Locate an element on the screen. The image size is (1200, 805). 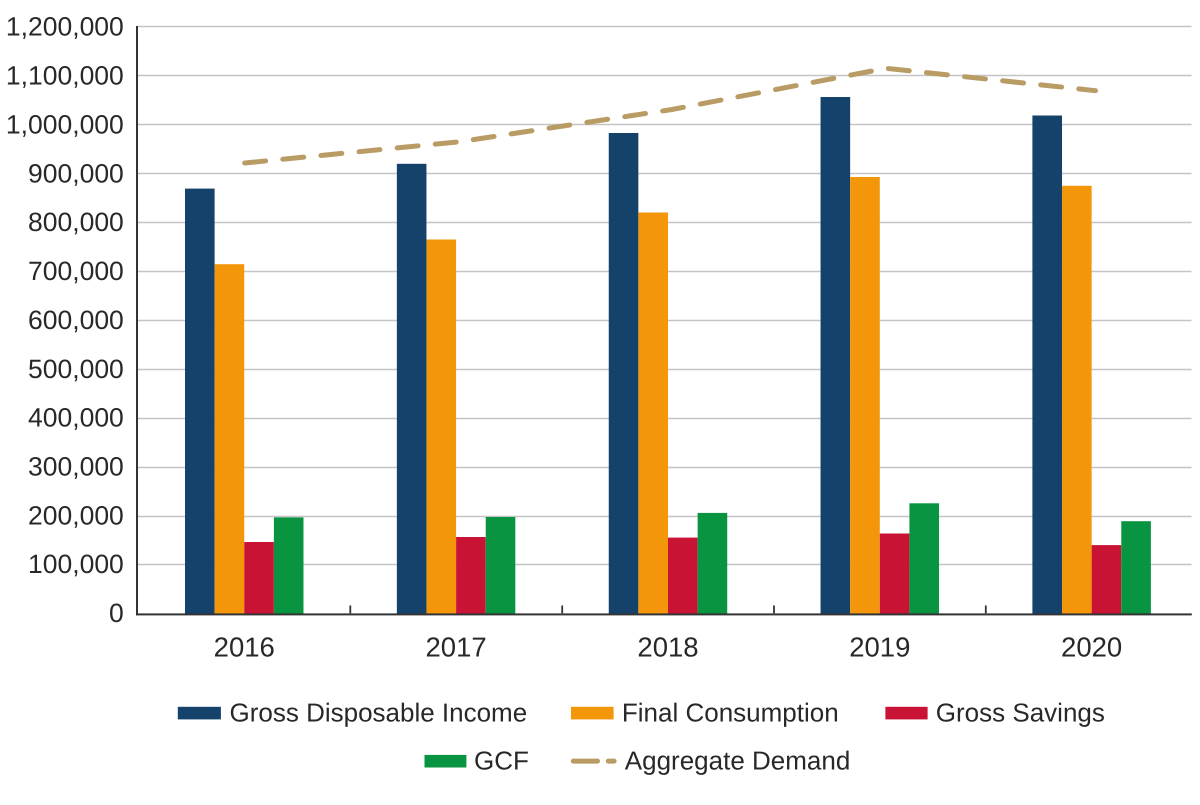
svg-text: GCF is located at coordinates (501, 761).